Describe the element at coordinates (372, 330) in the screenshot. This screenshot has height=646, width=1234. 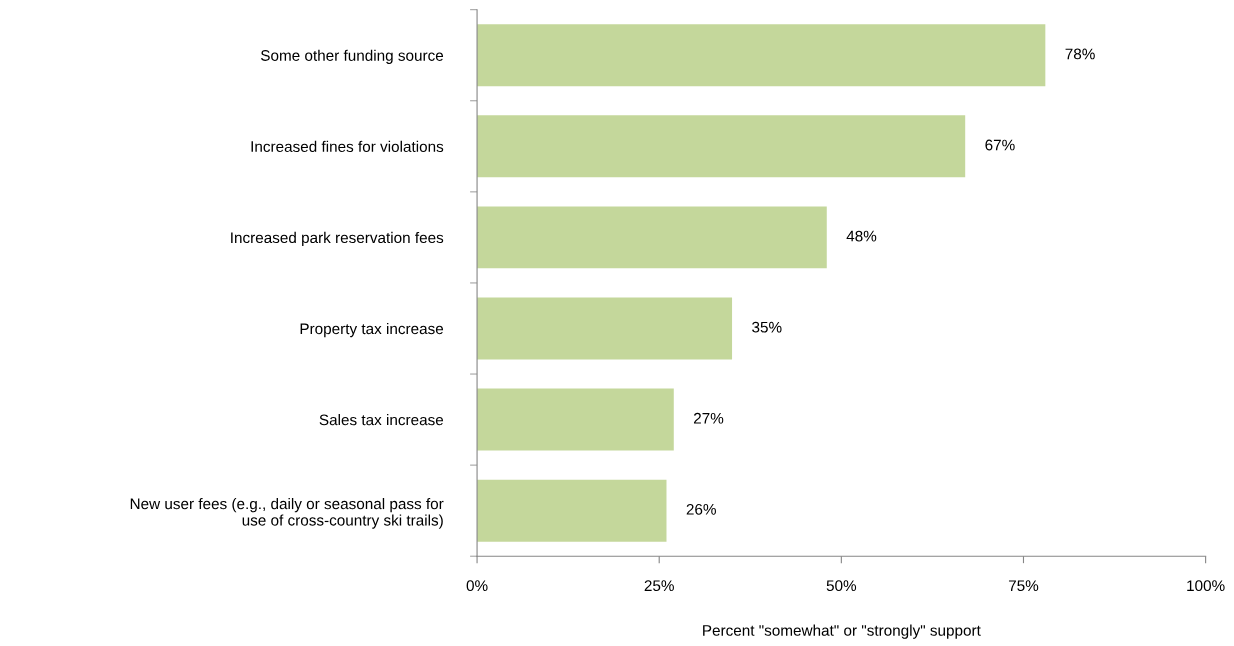
I see `y-tick-label: Property tax increase` at that location.